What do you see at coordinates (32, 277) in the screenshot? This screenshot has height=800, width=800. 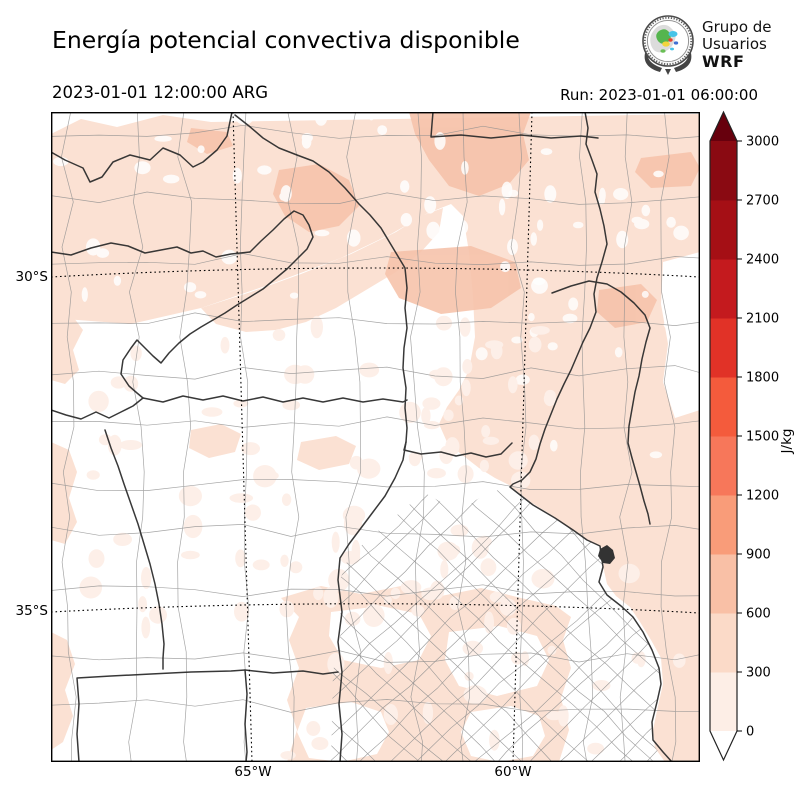 I see `lat-tick-30s: 30°S` at bounding box center [32, 277].